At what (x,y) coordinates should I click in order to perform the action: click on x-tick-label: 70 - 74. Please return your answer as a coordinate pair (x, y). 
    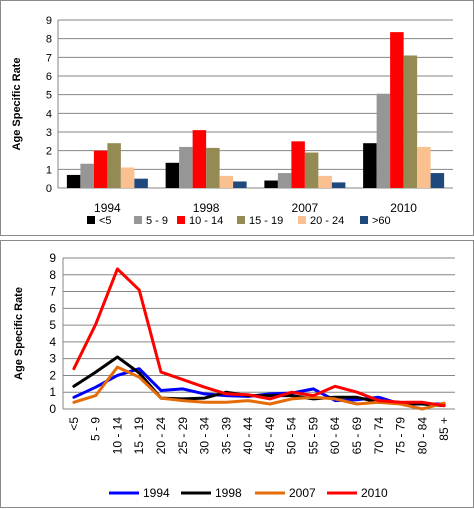
    Looking at the image, I should click on (379, 436).